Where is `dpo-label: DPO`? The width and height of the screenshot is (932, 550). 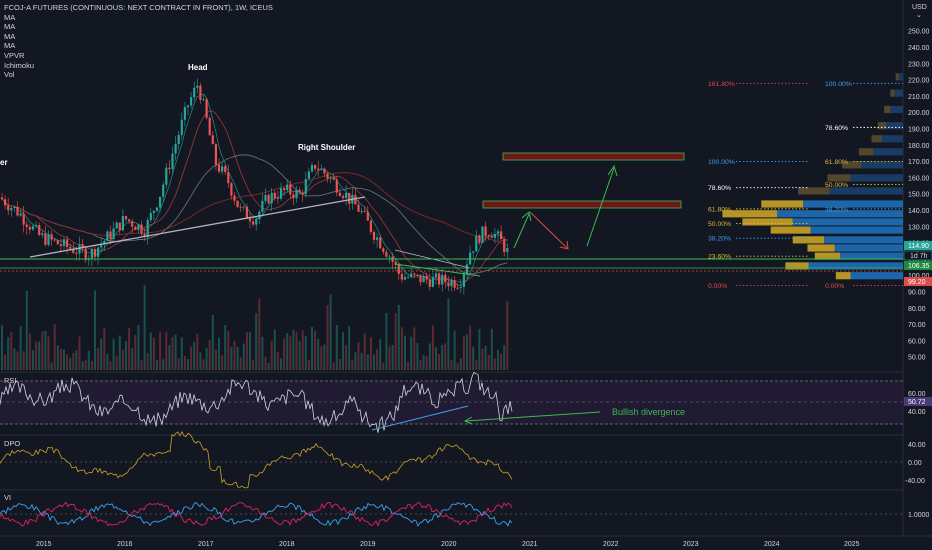 dpo-label: DPO is located at coordinates (12, 443).